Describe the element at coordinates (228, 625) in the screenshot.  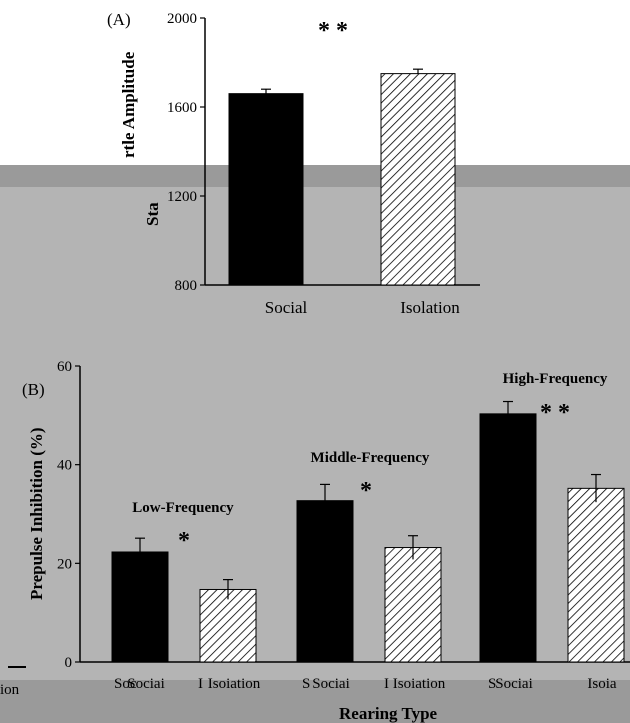
I see `panel-b-bar-low-frequency-isolation` at that location.